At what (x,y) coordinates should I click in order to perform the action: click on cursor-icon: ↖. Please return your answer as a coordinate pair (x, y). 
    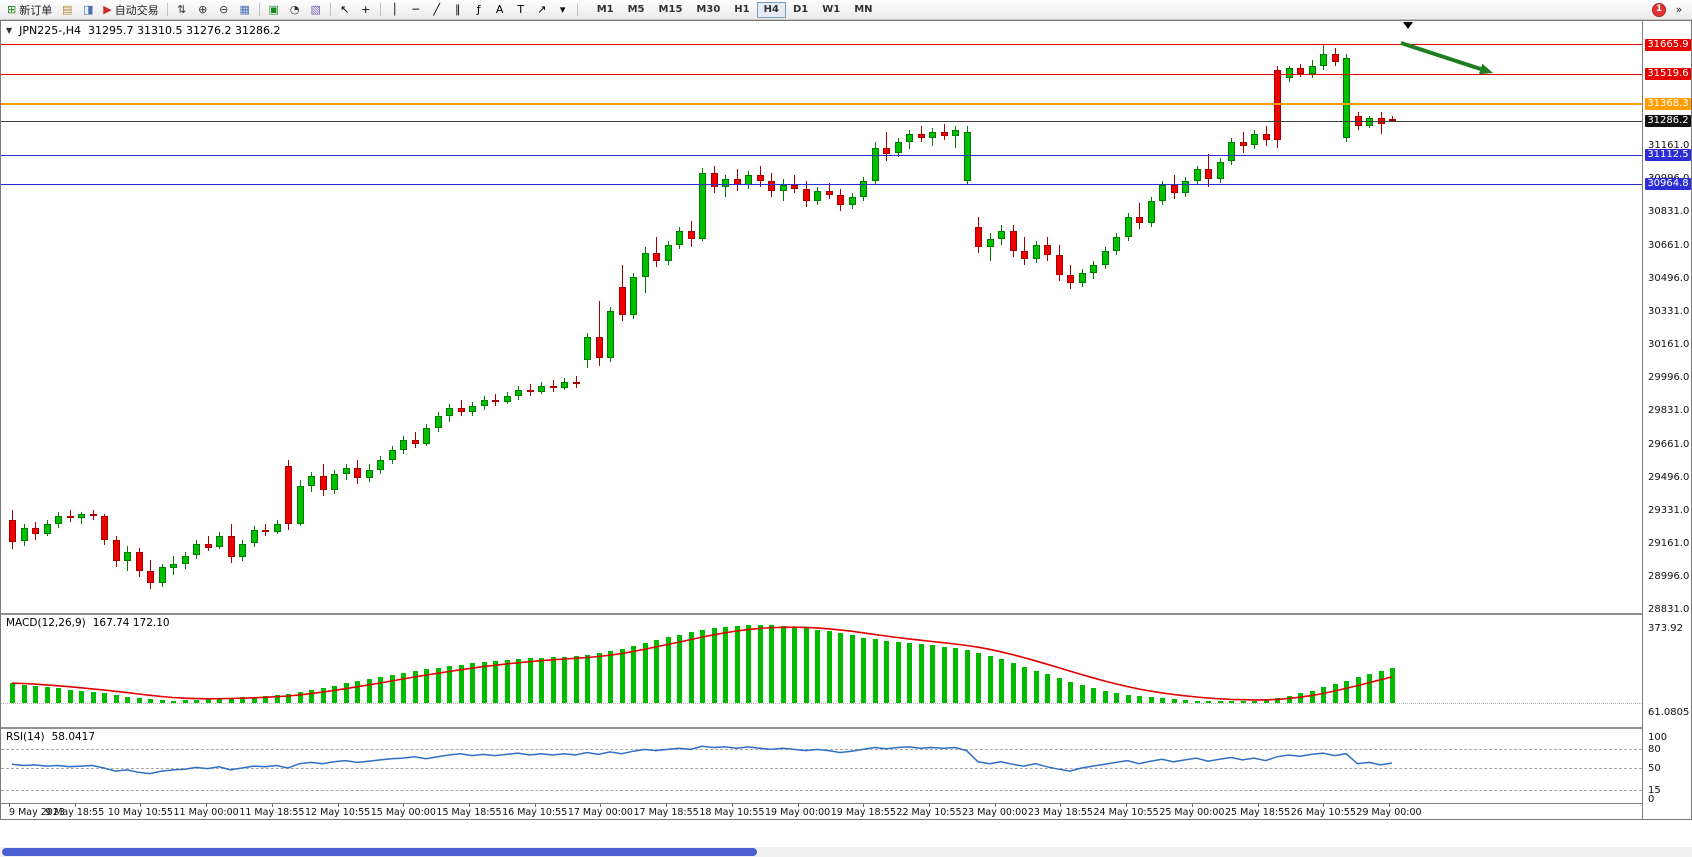
    Looking at the image, I should click on (345, 9).